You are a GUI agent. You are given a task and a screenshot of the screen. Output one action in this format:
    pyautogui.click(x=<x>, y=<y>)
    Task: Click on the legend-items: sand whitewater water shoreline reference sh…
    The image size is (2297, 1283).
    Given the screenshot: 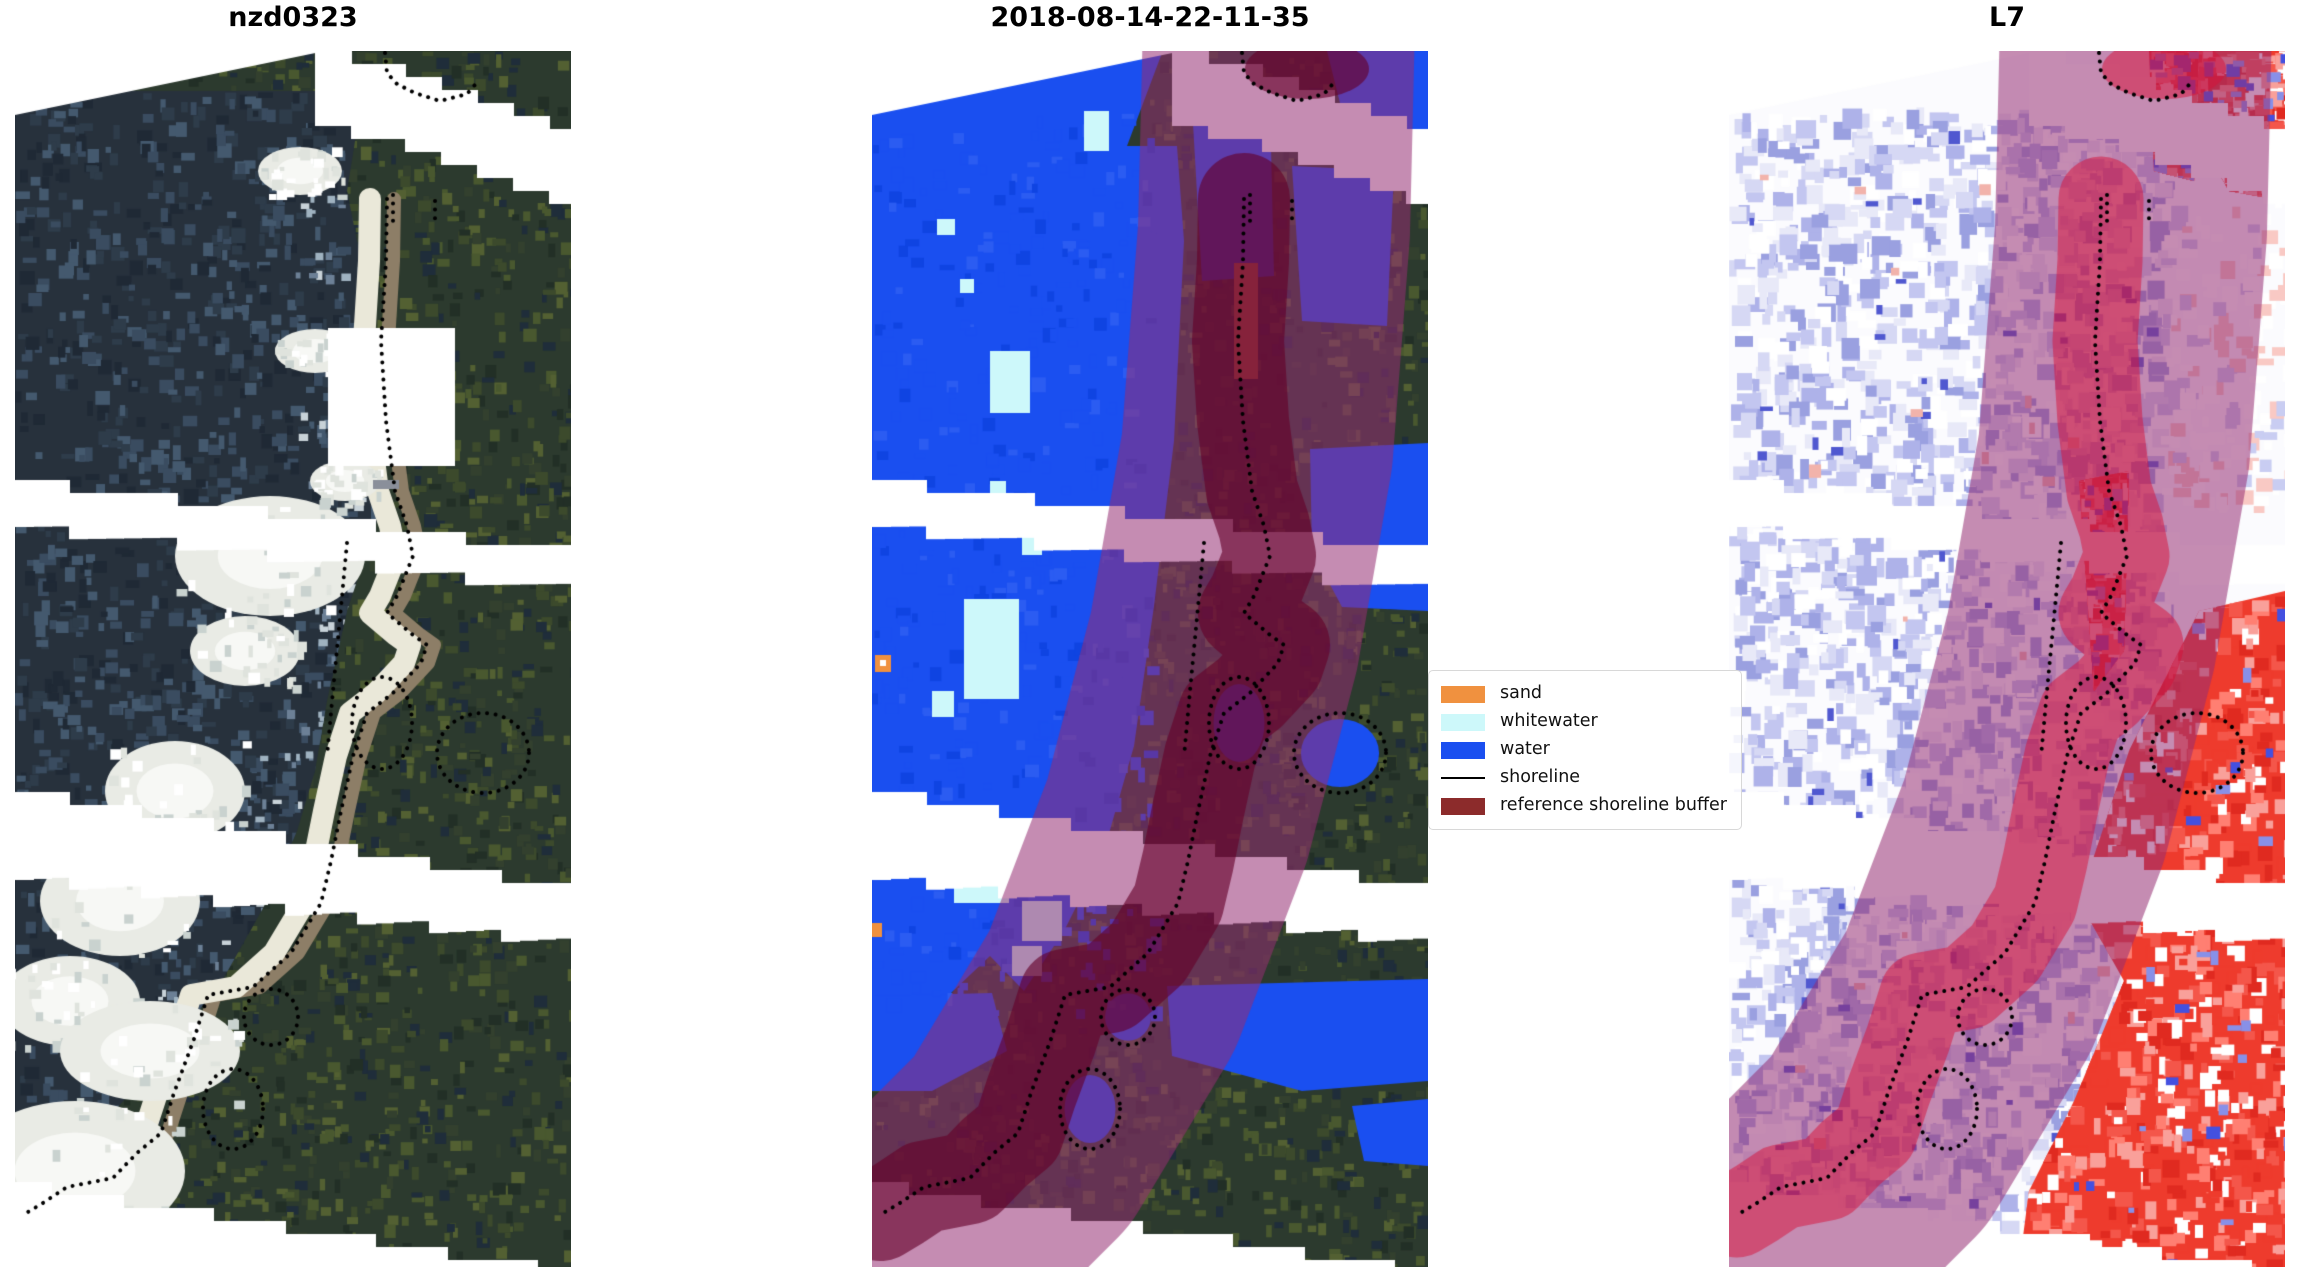 What is the action you would take?
    pyautogui.click(x=1584, y=750)
    